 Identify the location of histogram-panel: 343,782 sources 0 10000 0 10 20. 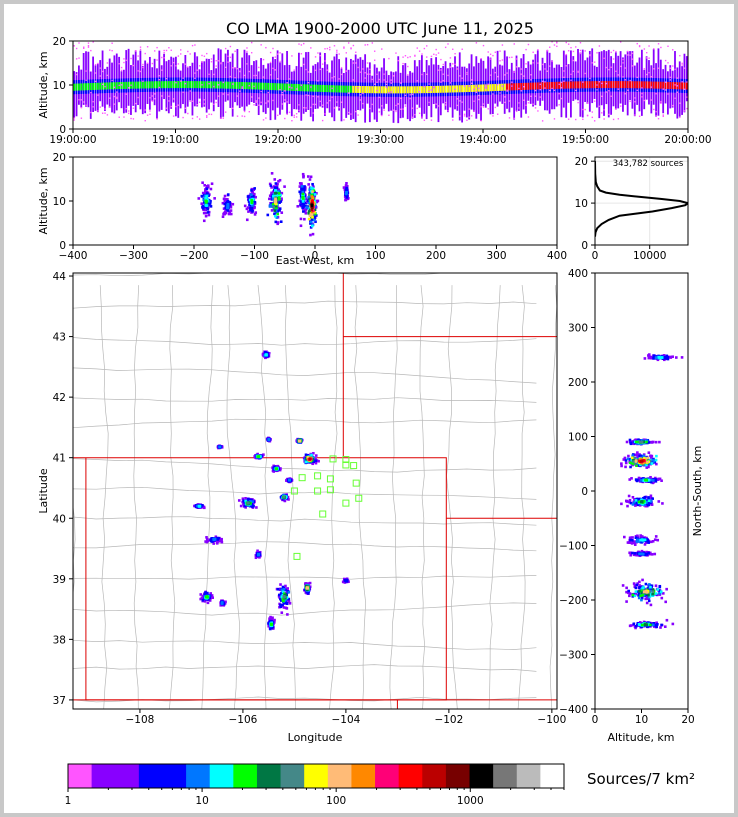
(632, 209).